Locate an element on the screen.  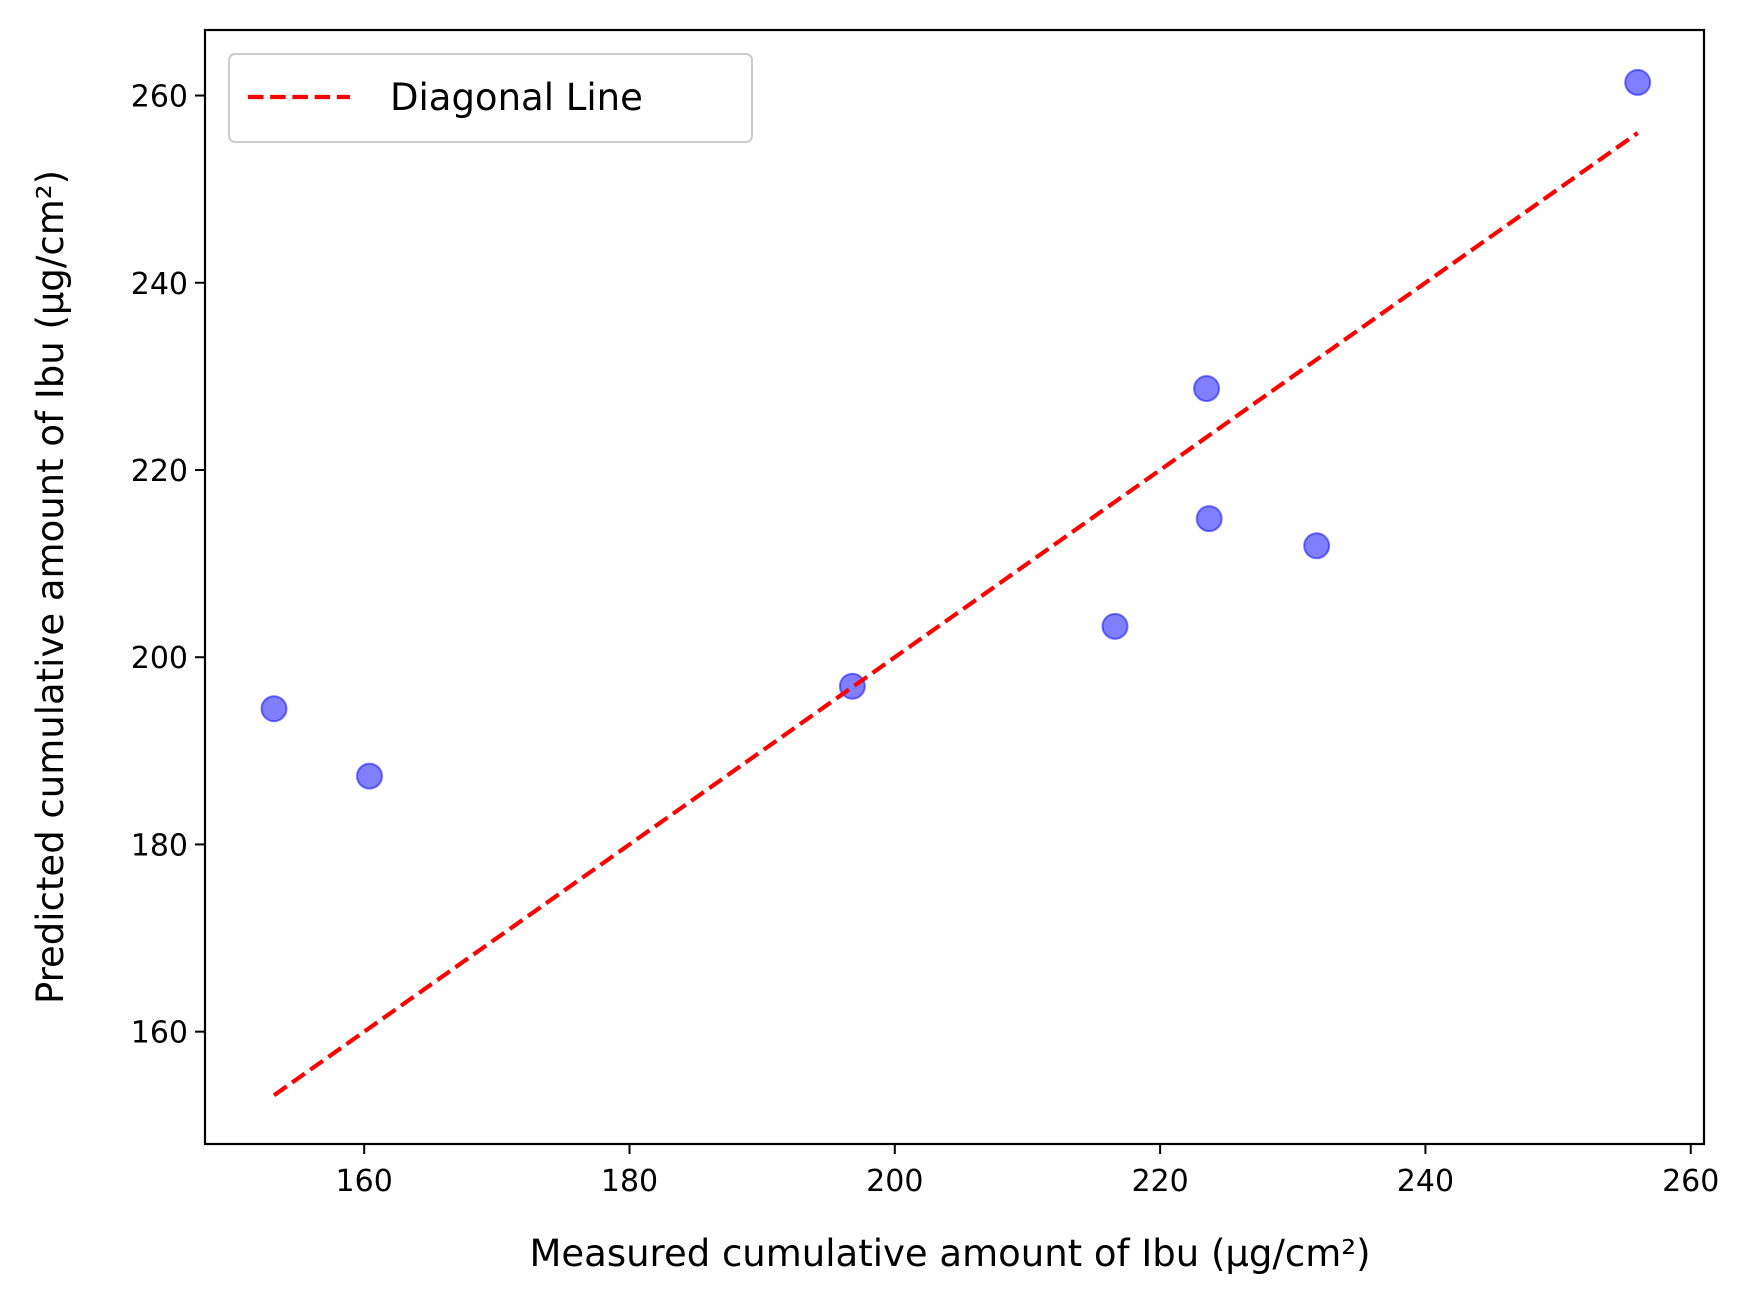
y-tick-label-260: 260 is located at coordinates (159, 97).